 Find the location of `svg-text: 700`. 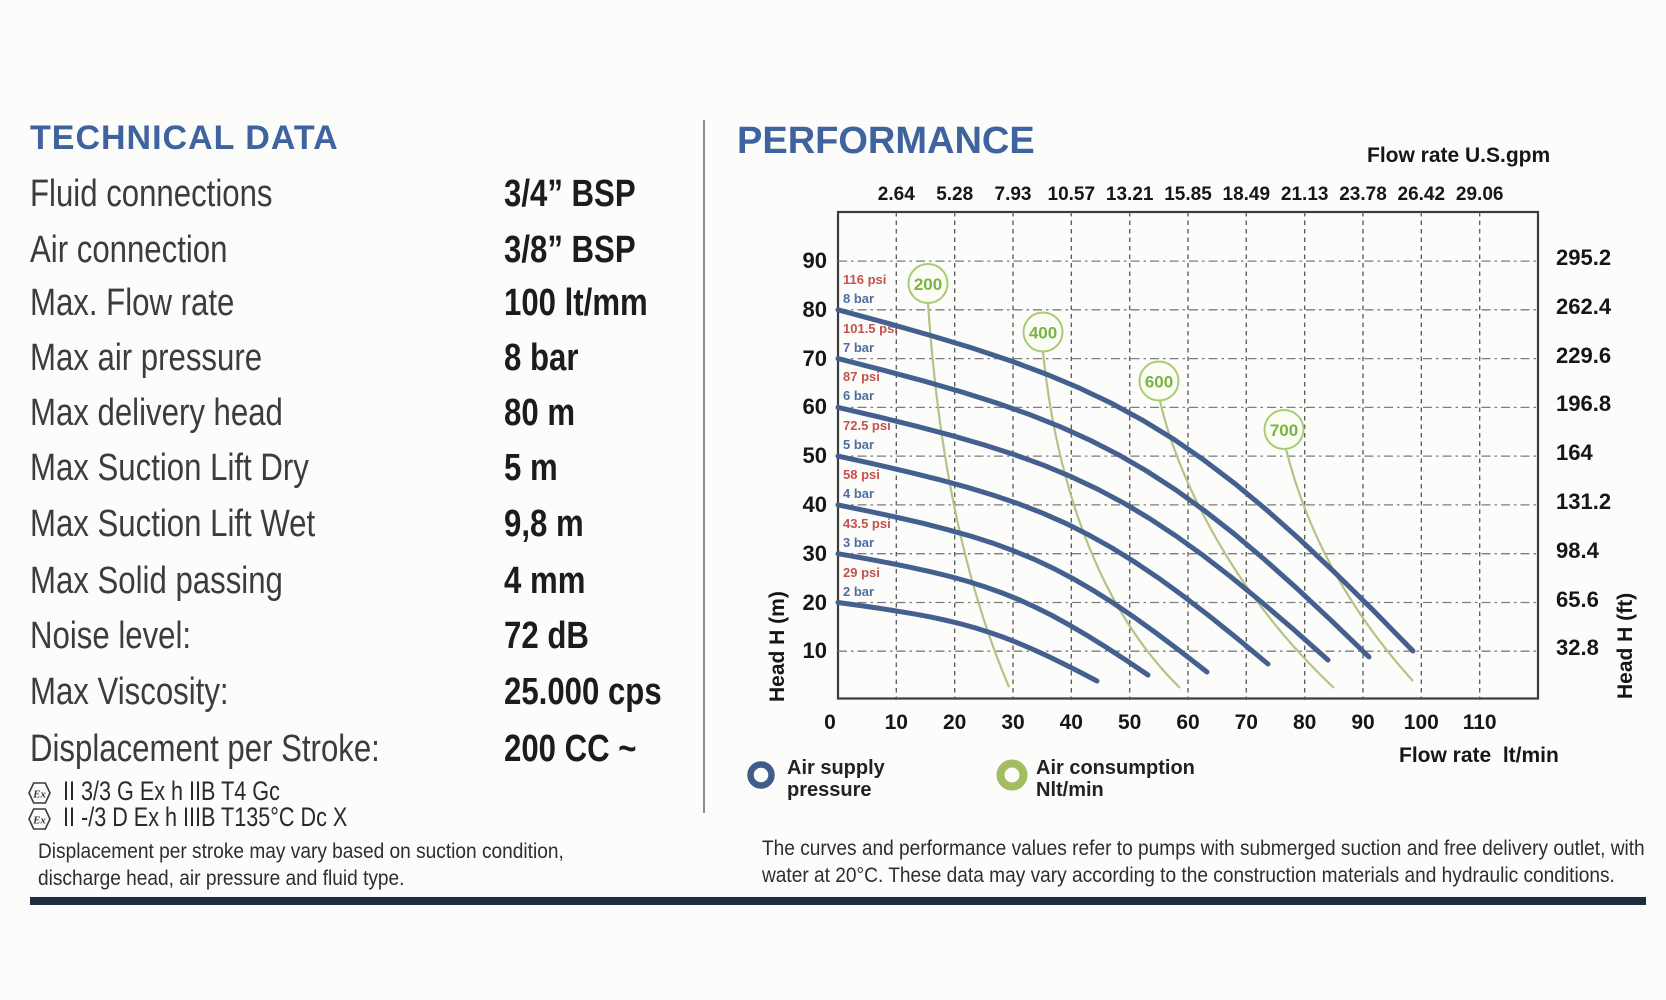

svg-text: 700 is located at coordinates (1284, 430).